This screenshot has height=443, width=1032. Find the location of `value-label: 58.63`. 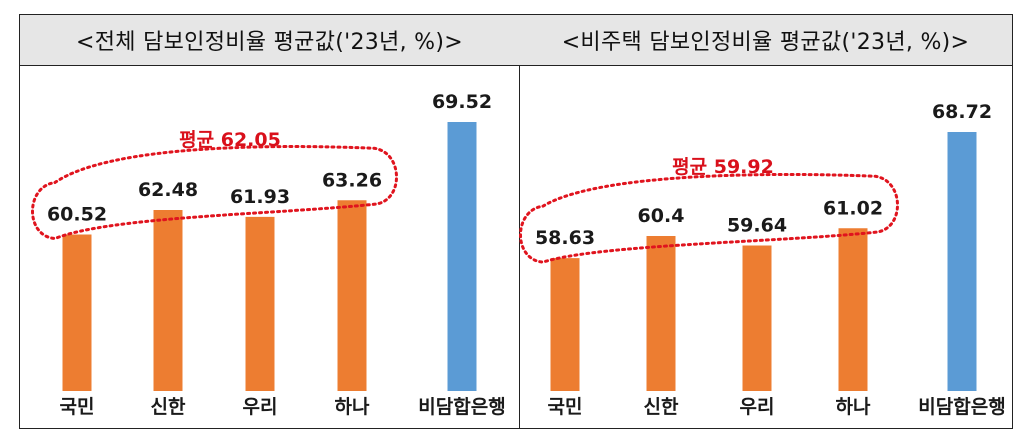

value-label: 58.63 is located at coordinates (565, 238).